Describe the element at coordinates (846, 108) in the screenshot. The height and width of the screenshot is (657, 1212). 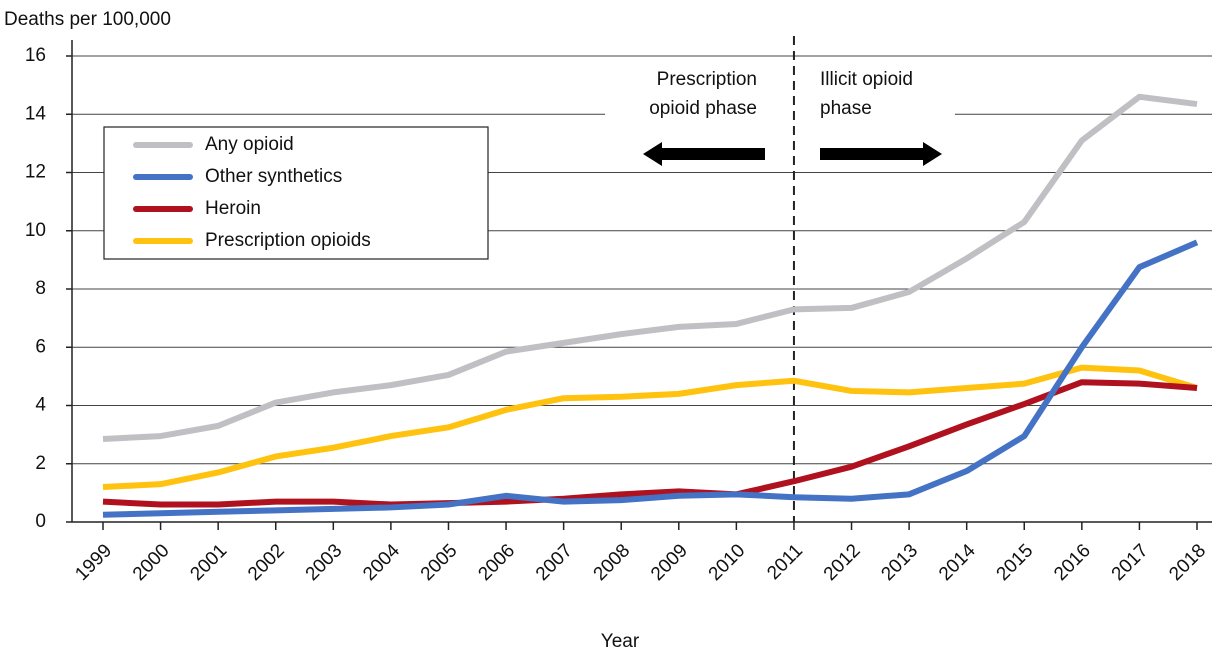
I see `annotation-text: phase` at that location.